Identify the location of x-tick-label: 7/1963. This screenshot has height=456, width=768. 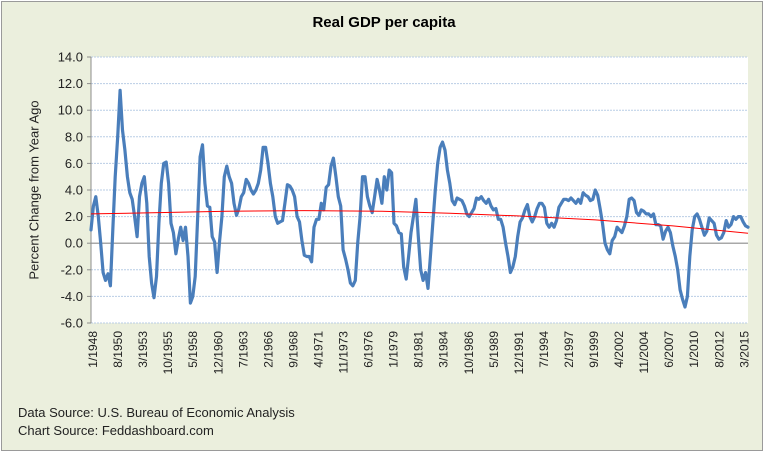
(243, 349).